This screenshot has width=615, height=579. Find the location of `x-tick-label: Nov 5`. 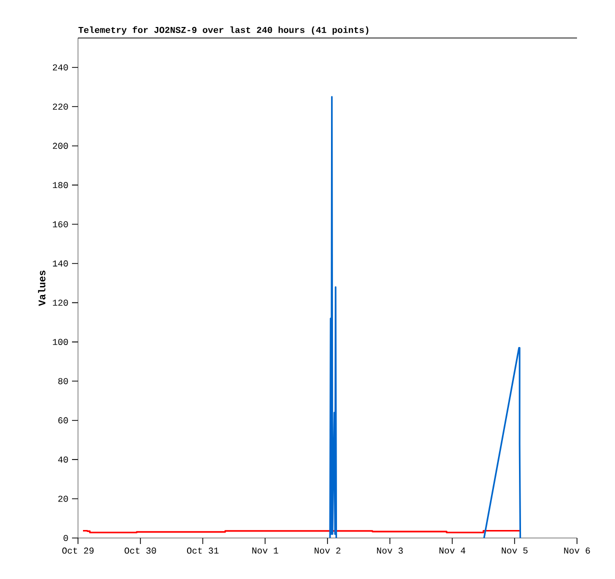

x-tick-label: Nov 5 is located at coordinates (515, 551).